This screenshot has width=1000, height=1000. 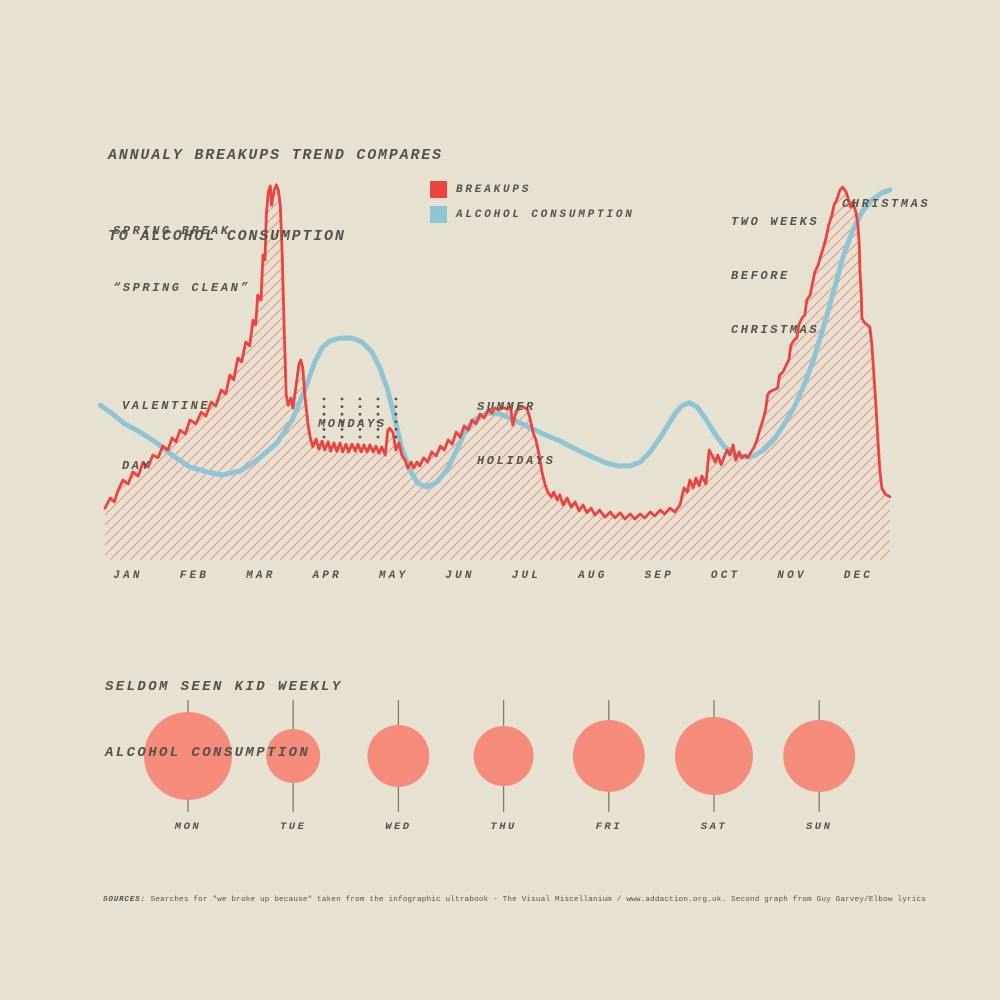 What do you see at coordinates (327, 576) in the screenshot?
I see `month-label-apr: APR` at bounding box center [327, 576].